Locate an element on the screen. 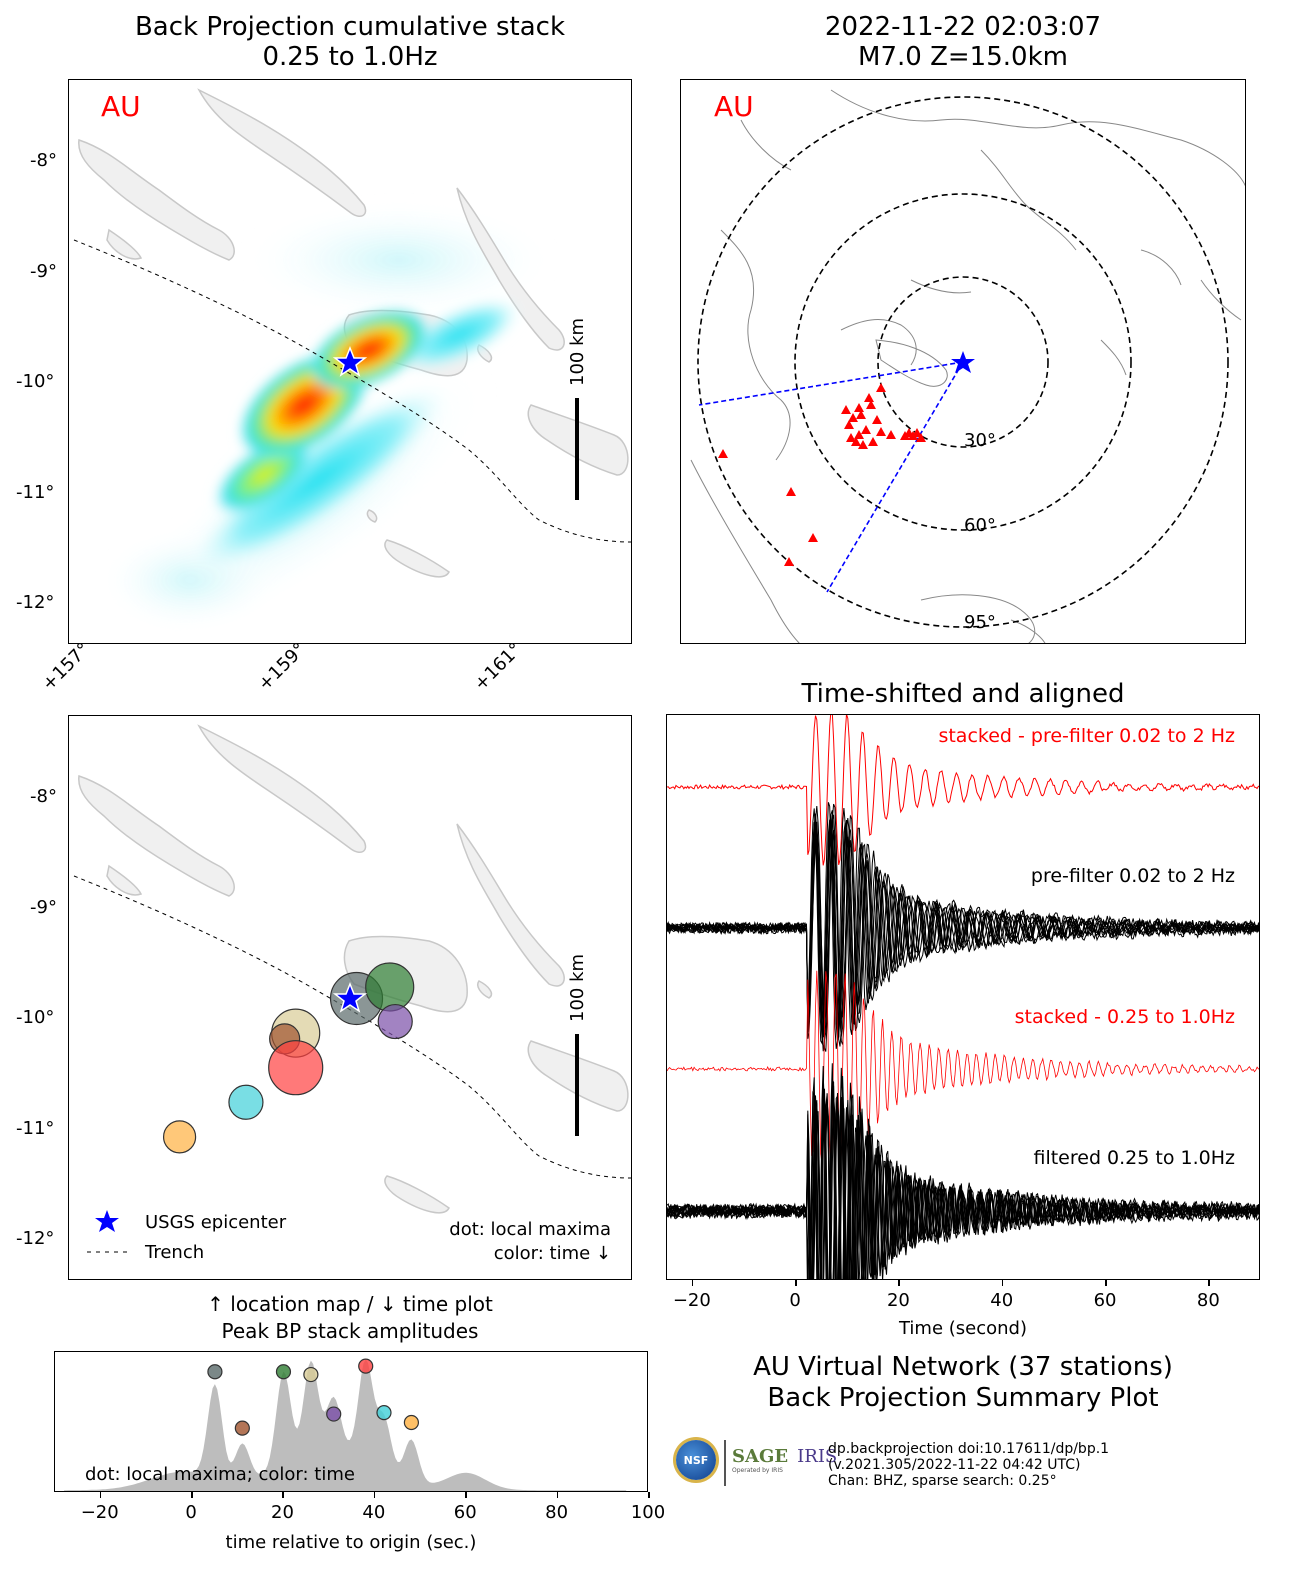 The width and height of the screenshot is (1294, 1593). legend-trench-label: Trench is located at coordinates (174, 1252).